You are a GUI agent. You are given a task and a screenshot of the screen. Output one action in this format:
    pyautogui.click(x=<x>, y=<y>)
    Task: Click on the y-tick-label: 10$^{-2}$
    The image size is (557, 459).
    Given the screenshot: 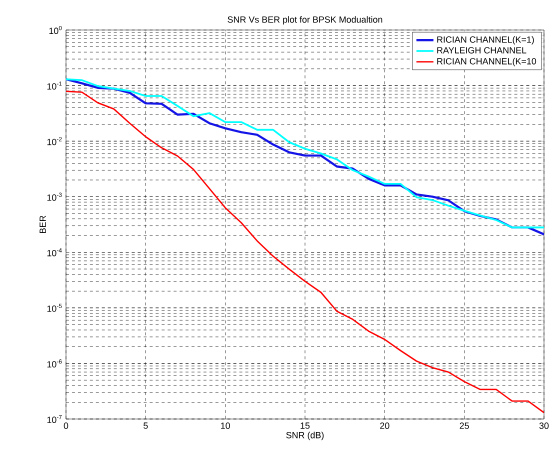 What is the action you would take?
    pyautogui.click(x=54, y=141)
    